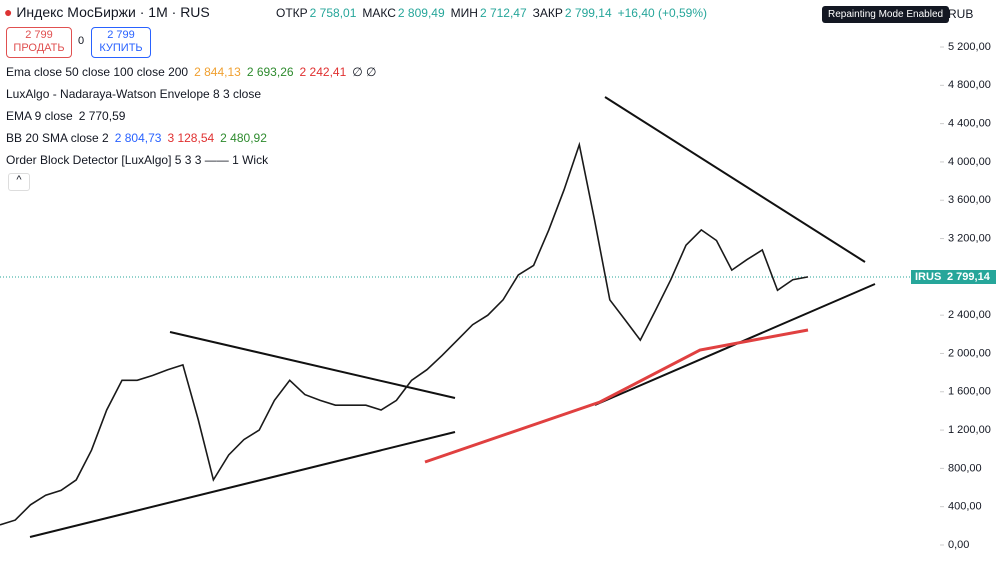  What do you see at coordinates (928, 277) in the screenshot?
I see `last-tag: IRUS` at bounding box center [928, 277].